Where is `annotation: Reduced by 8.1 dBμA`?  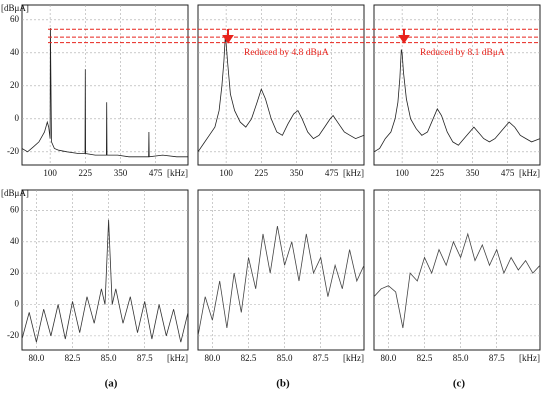
annotation: Reduced by 8.1 dBμA is located at coordinates (462, 53).